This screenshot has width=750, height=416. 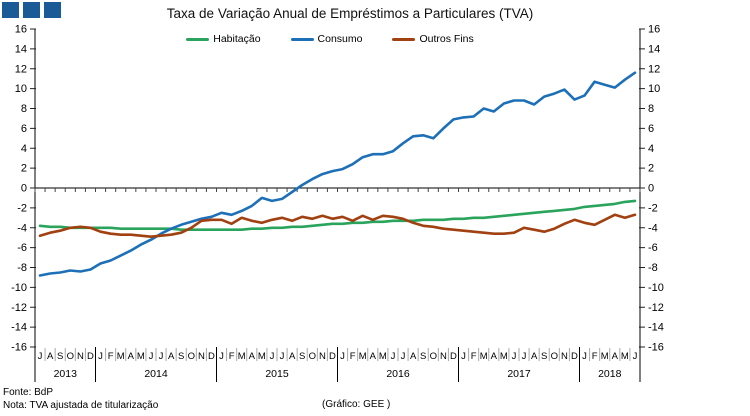 I want to click on y-tick-label-right: -2, so click(x=653, y=208).